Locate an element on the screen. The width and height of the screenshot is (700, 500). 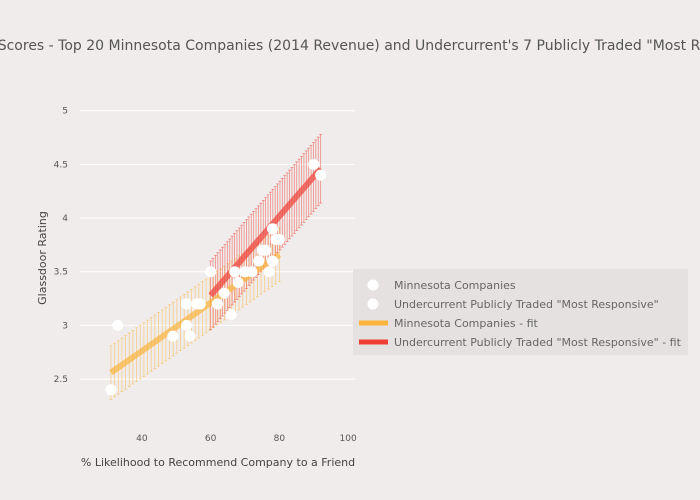
y-tick-label: 4 is located at coordinates (65, 219).